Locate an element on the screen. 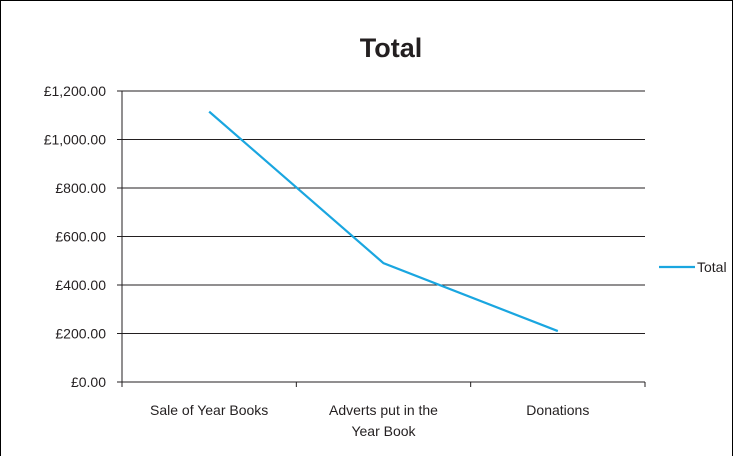 The height and width of the screenshot is (458, 734). y-tick-label: £1,200.00 is located at coordinates (75, 91).